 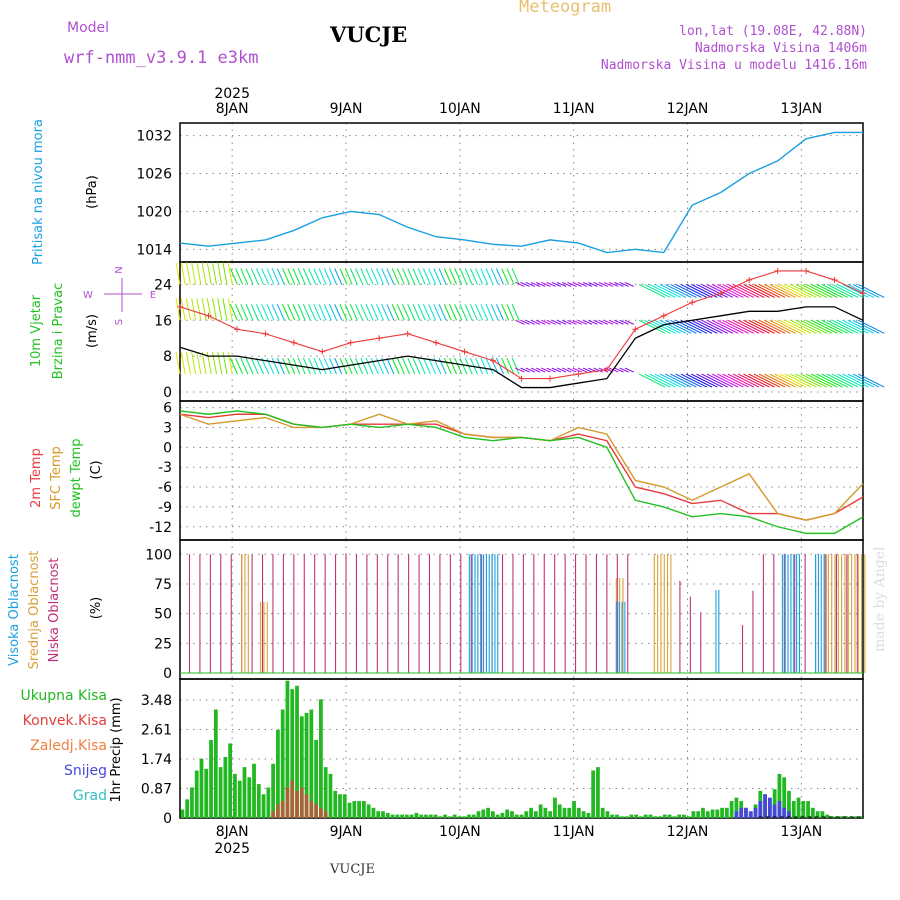 I want to click on pressure-unit-label: (hPa), so click(x=92, y=192).